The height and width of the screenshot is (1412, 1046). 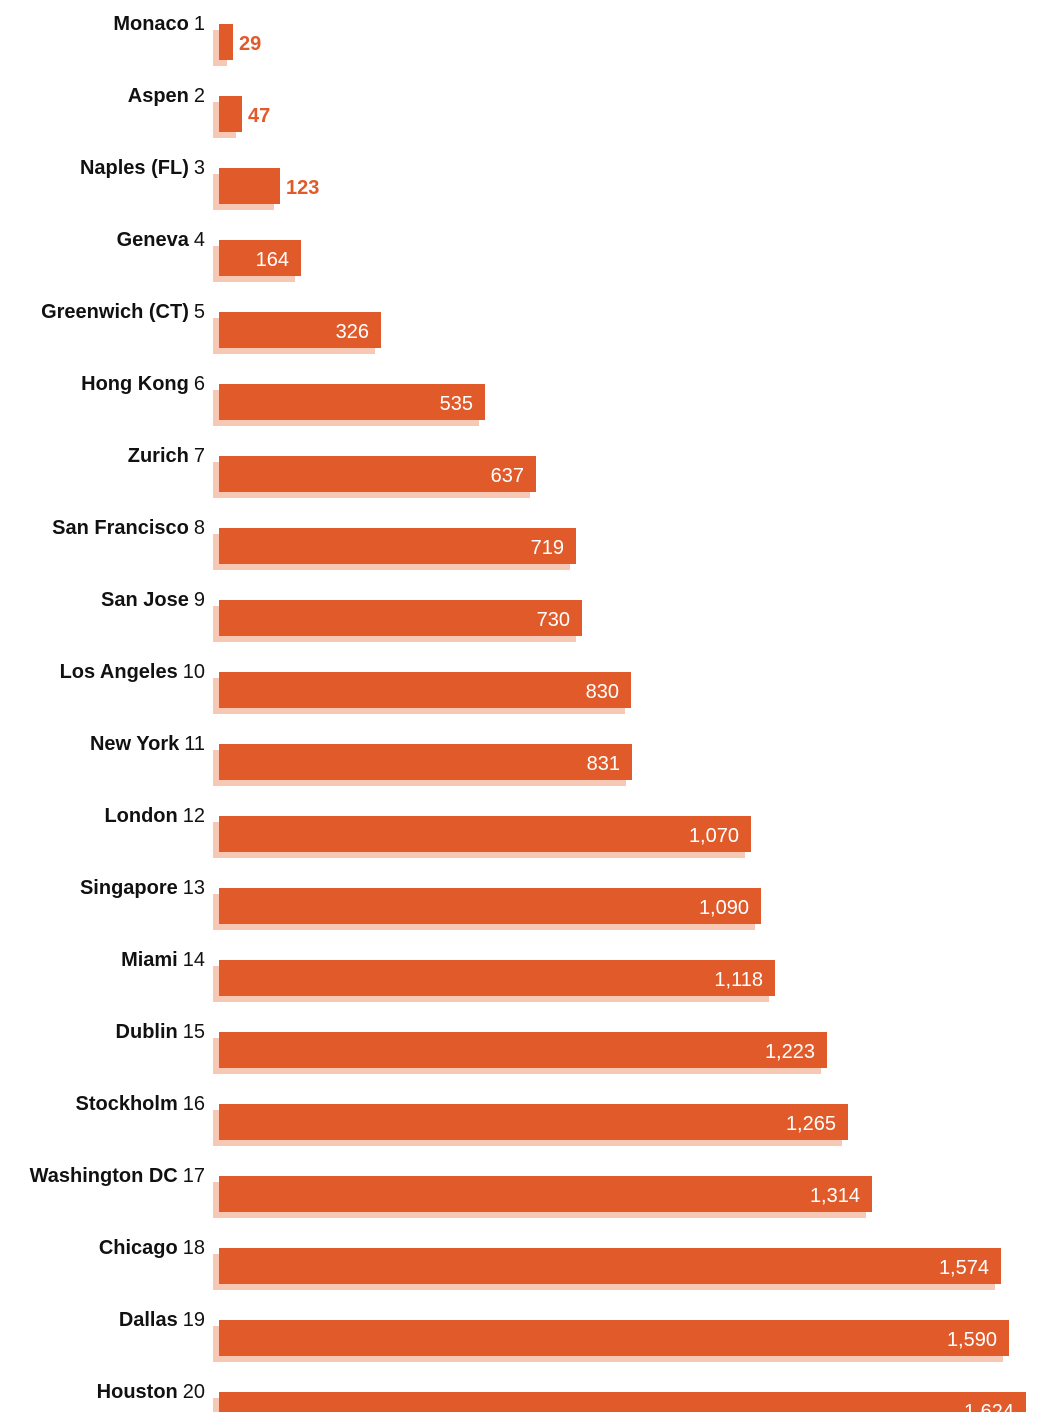 I want to click on bar-row: Zurich 7 637, so click(x=523, y=471).